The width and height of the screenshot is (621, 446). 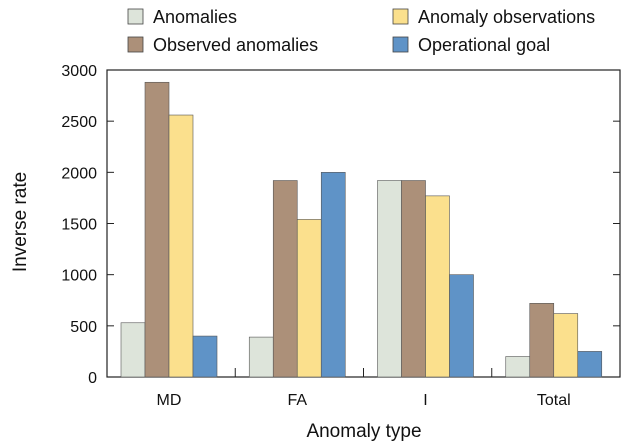 What do you see at coordinates (506, 17) in the screenshot?
I see `legend-label: Anomaly observations` at bounding box center [506, 17].